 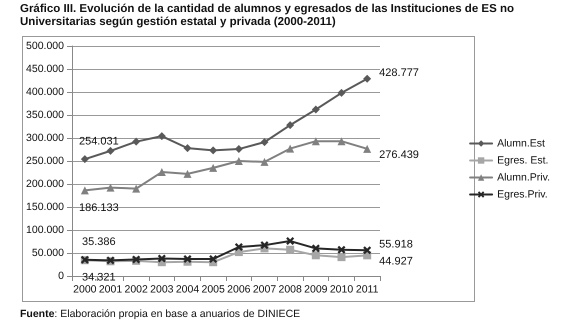 What do you see at coordinates (98, 142) in the screenshot?
I see `data-label: 254.031` at bounding box center [98, 142].